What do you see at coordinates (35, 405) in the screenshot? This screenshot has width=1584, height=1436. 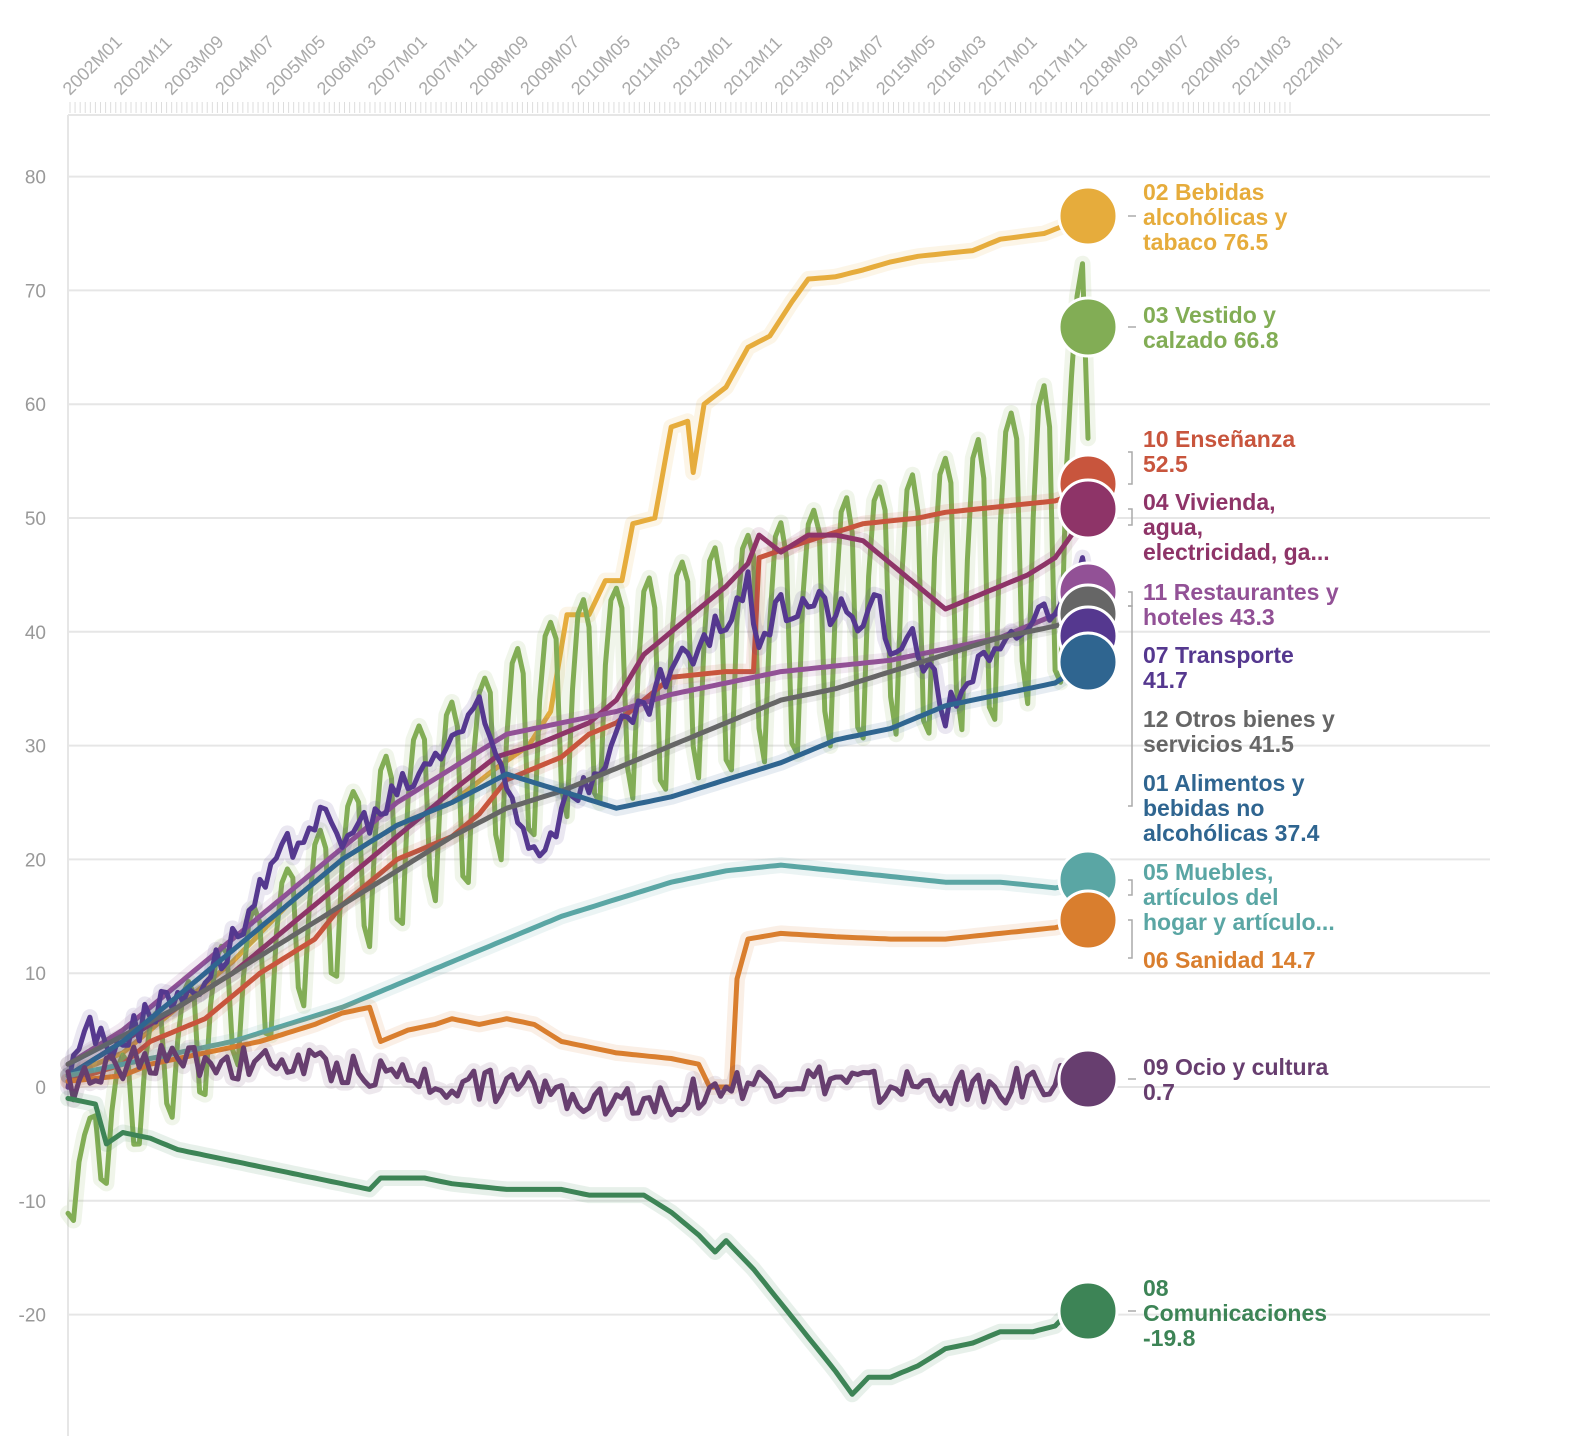 I see `y-tick-label: 60` at bounding box center [35, 405].